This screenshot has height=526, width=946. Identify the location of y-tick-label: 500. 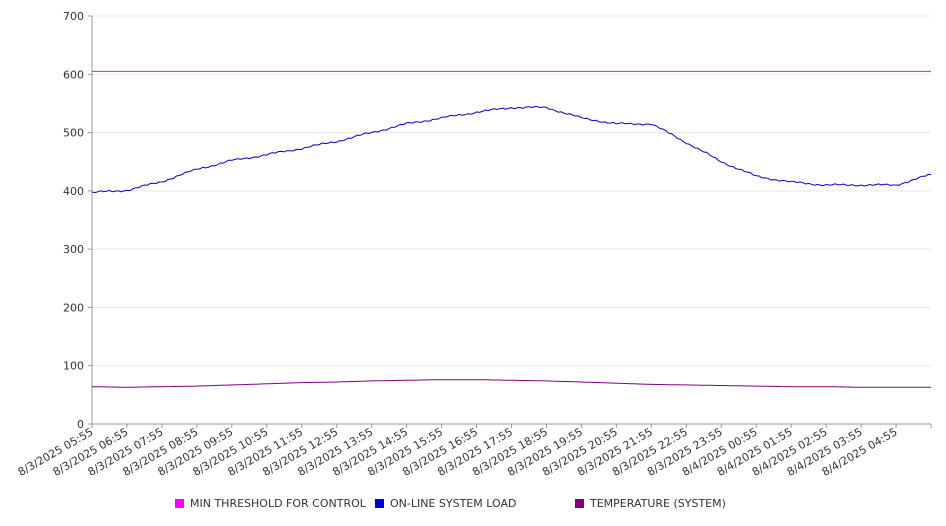
(73, 133).